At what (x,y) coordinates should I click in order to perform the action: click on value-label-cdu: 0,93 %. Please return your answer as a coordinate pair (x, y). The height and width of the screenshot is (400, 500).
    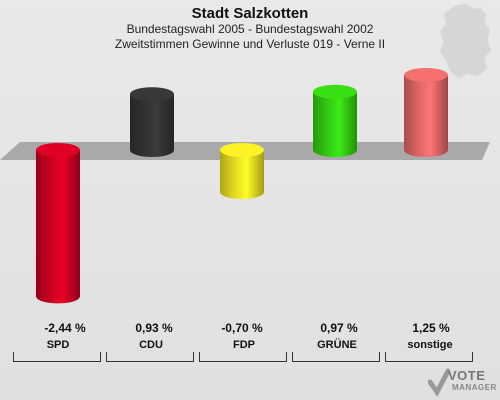
    Looking at the image, I should click on (154, 328).